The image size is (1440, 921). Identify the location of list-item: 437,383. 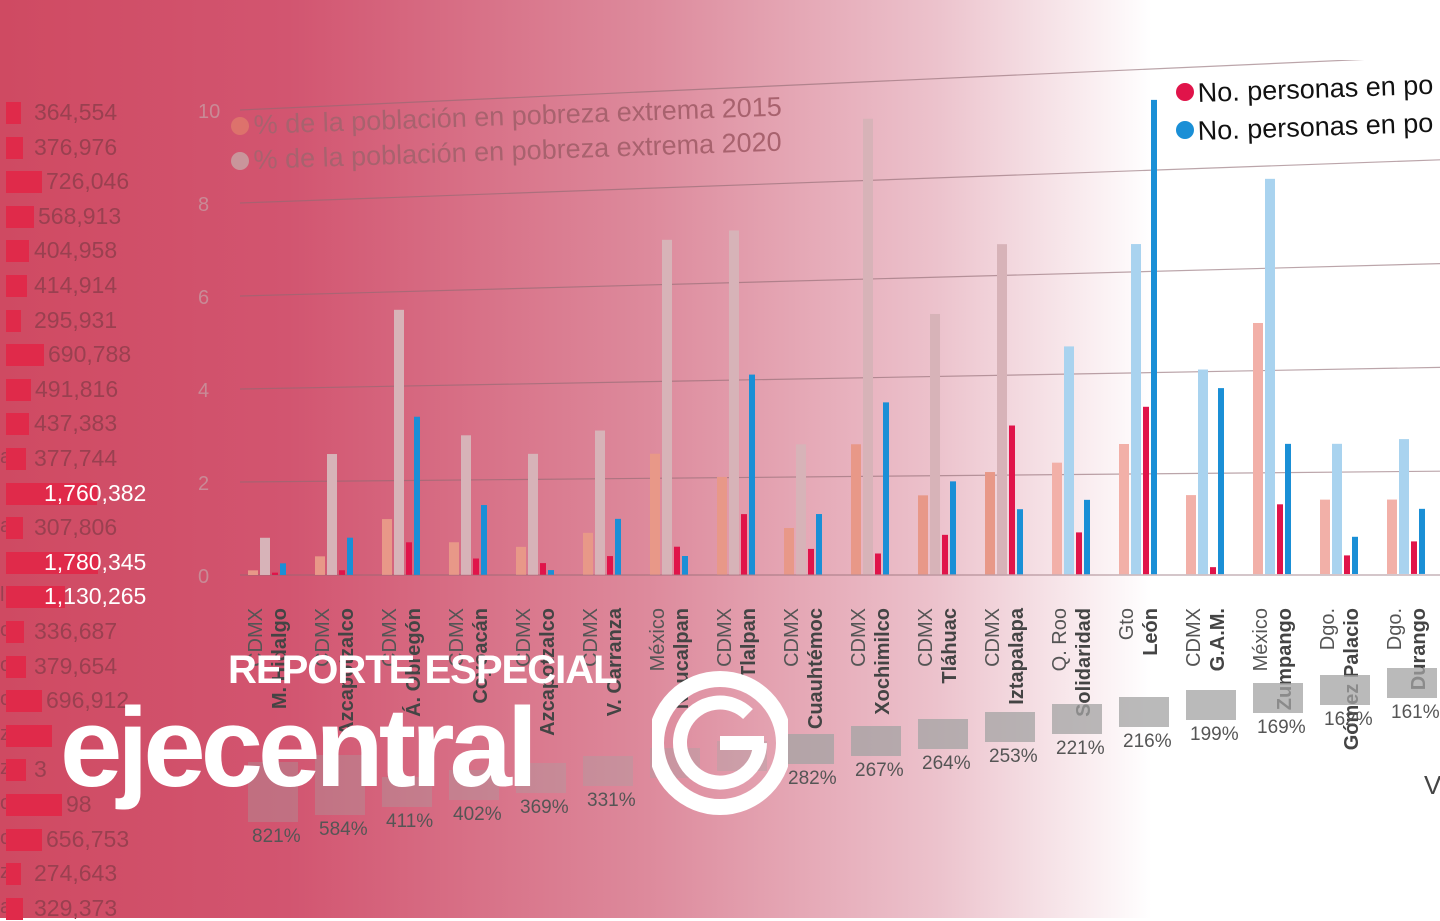
(90, 423).